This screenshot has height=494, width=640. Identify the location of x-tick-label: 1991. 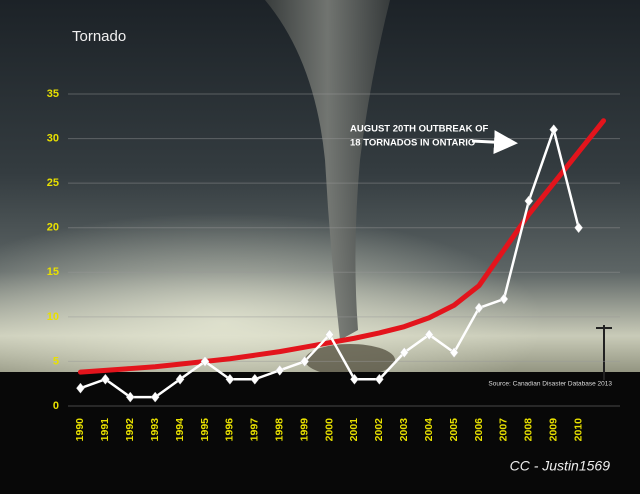
(105, 430).